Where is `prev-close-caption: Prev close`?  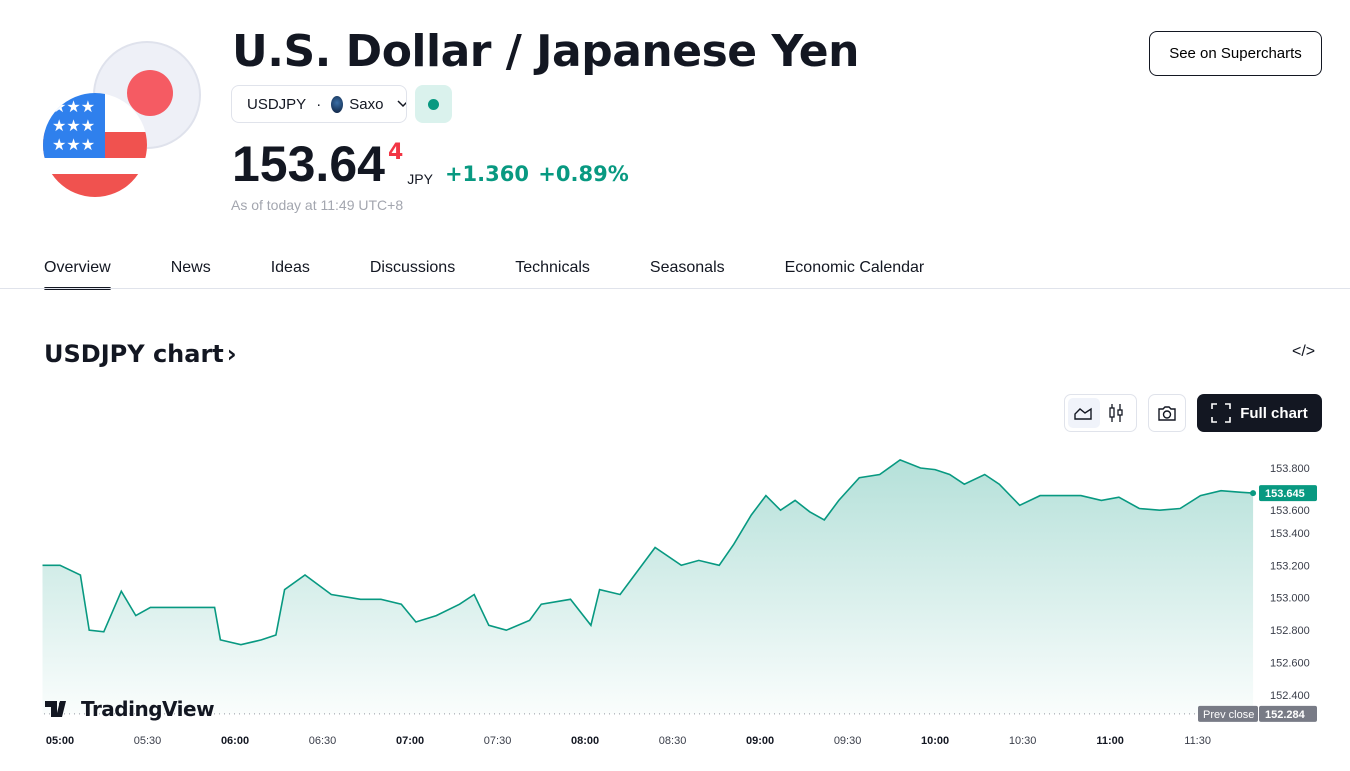 prev-close-caption: Prev close is located at coordinates (1228, 715).